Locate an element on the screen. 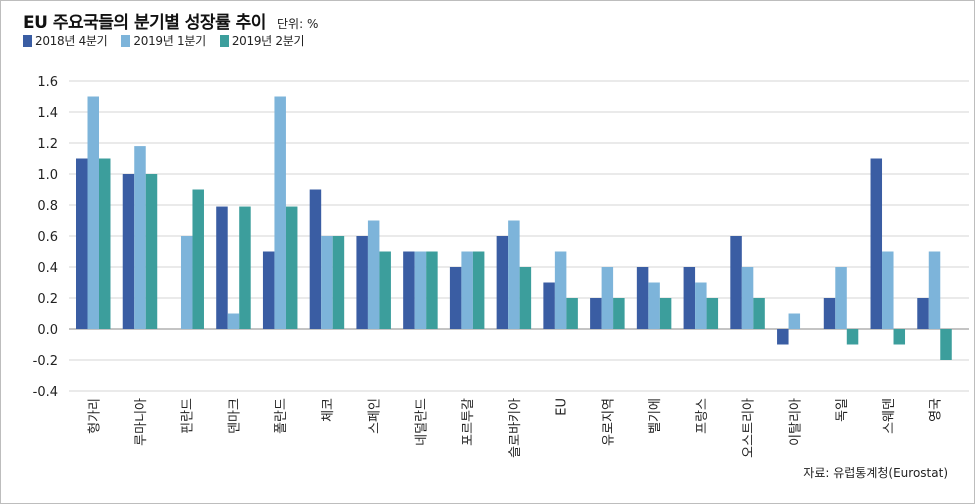 Image resolution: width=975 pixels, height=504 pixels. legend-item-2019q1: 2019년 1분기 is located at coordinates (163, 40).